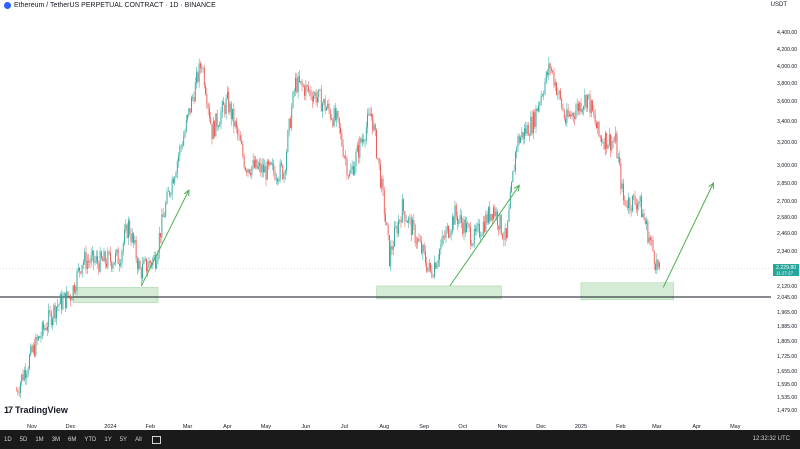 The image size is (800, 449). Describe the element at coordinates (23, 439) in the screenshot. I see `timeframe-5d: 5D` at that location.